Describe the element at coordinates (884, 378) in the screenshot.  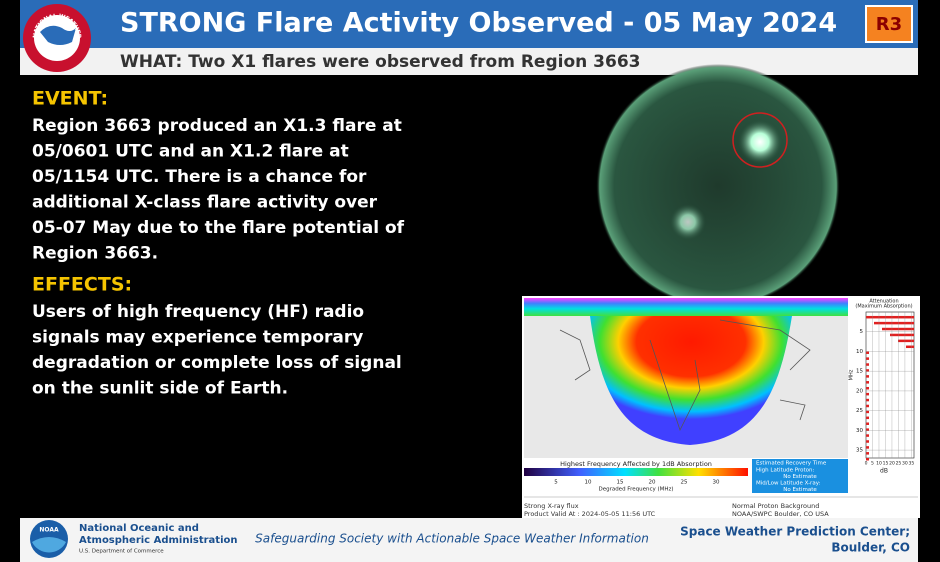
I see `atten-panel` at that location.